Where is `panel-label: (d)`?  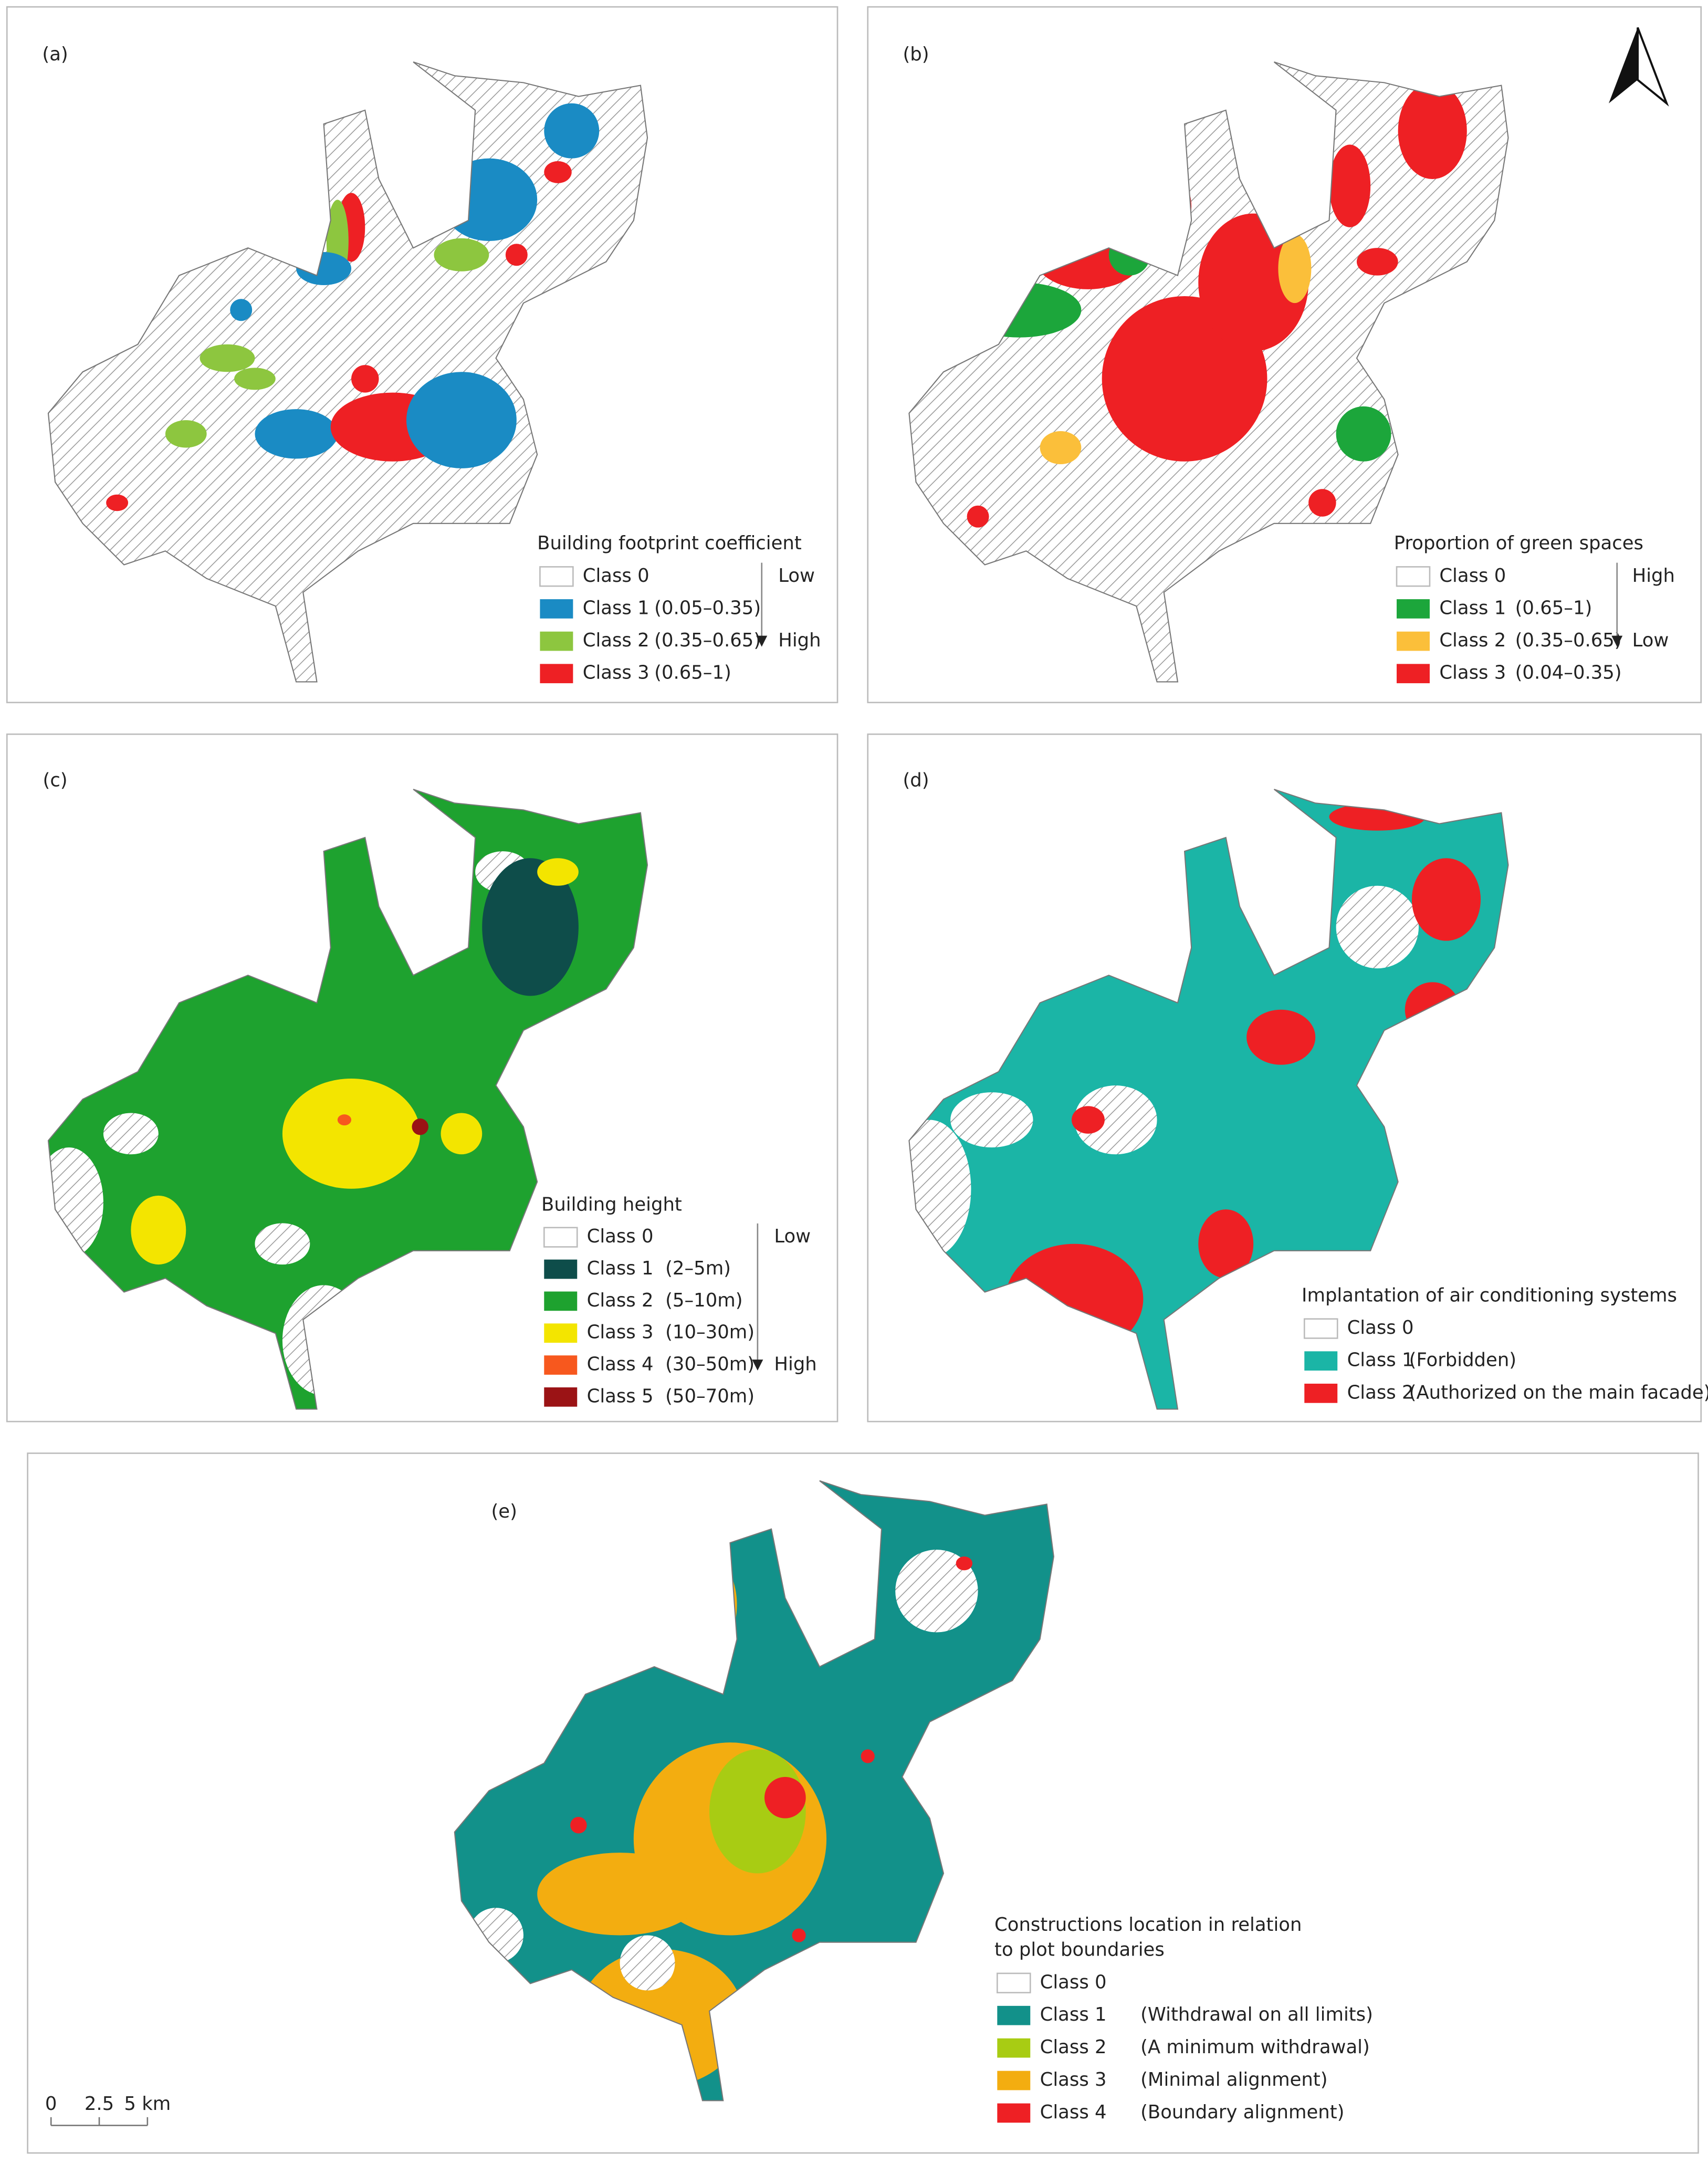 panel-label: (d) is located at coordinates (916, 780).